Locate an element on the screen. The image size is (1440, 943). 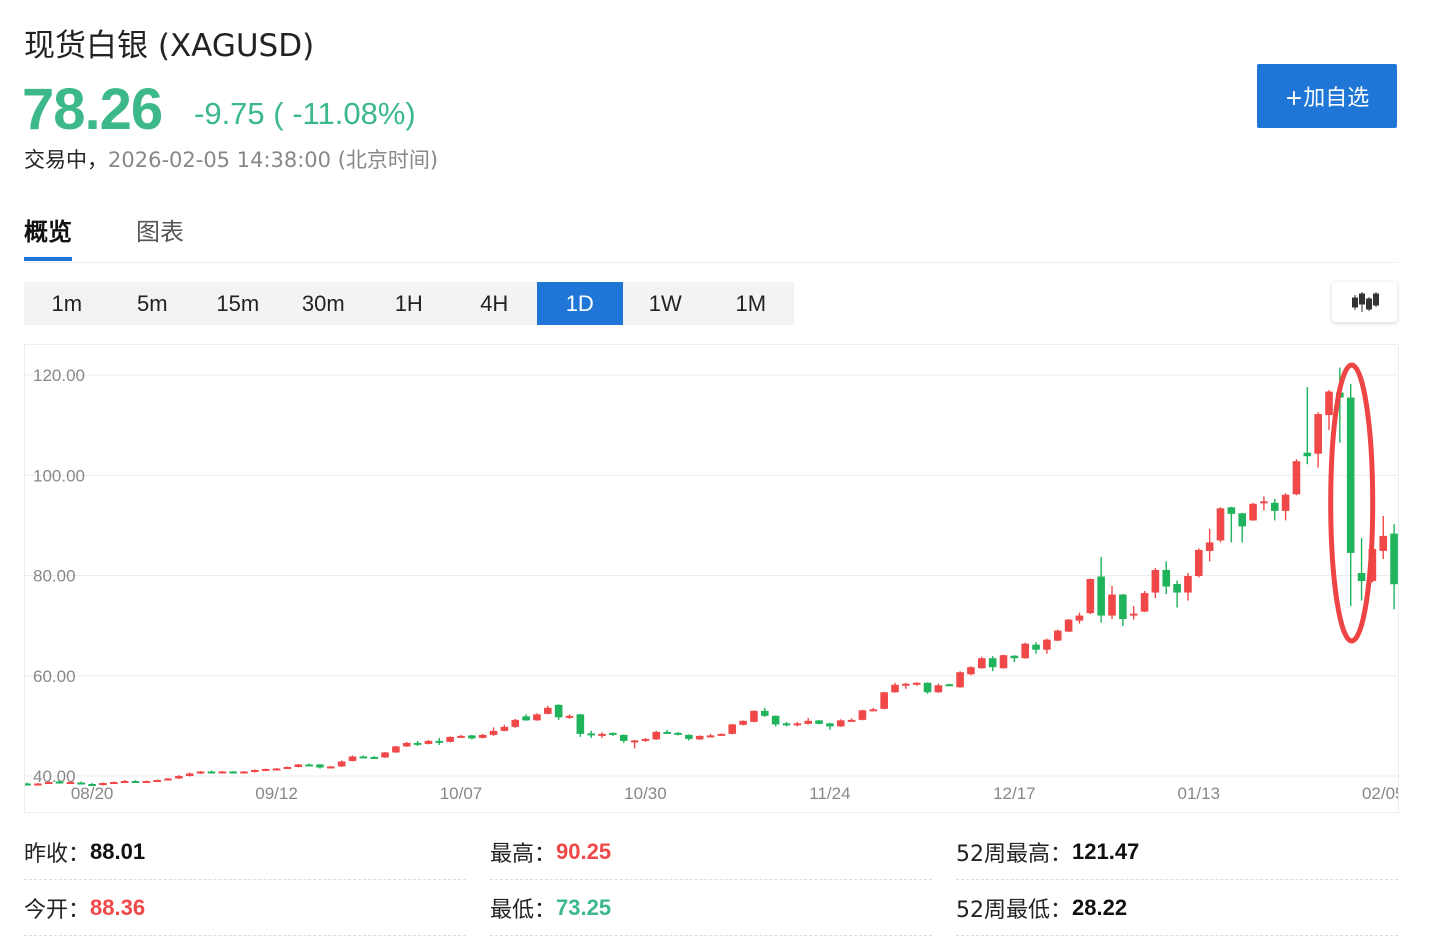
period-1mo: 1M is located at coordinates (751, 303).